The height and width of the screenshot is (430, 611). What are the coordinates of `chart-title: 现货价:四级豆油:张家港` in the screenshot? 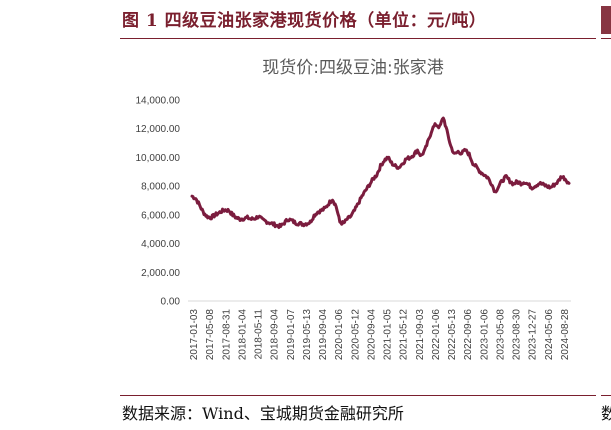 It's located at (352, 68).